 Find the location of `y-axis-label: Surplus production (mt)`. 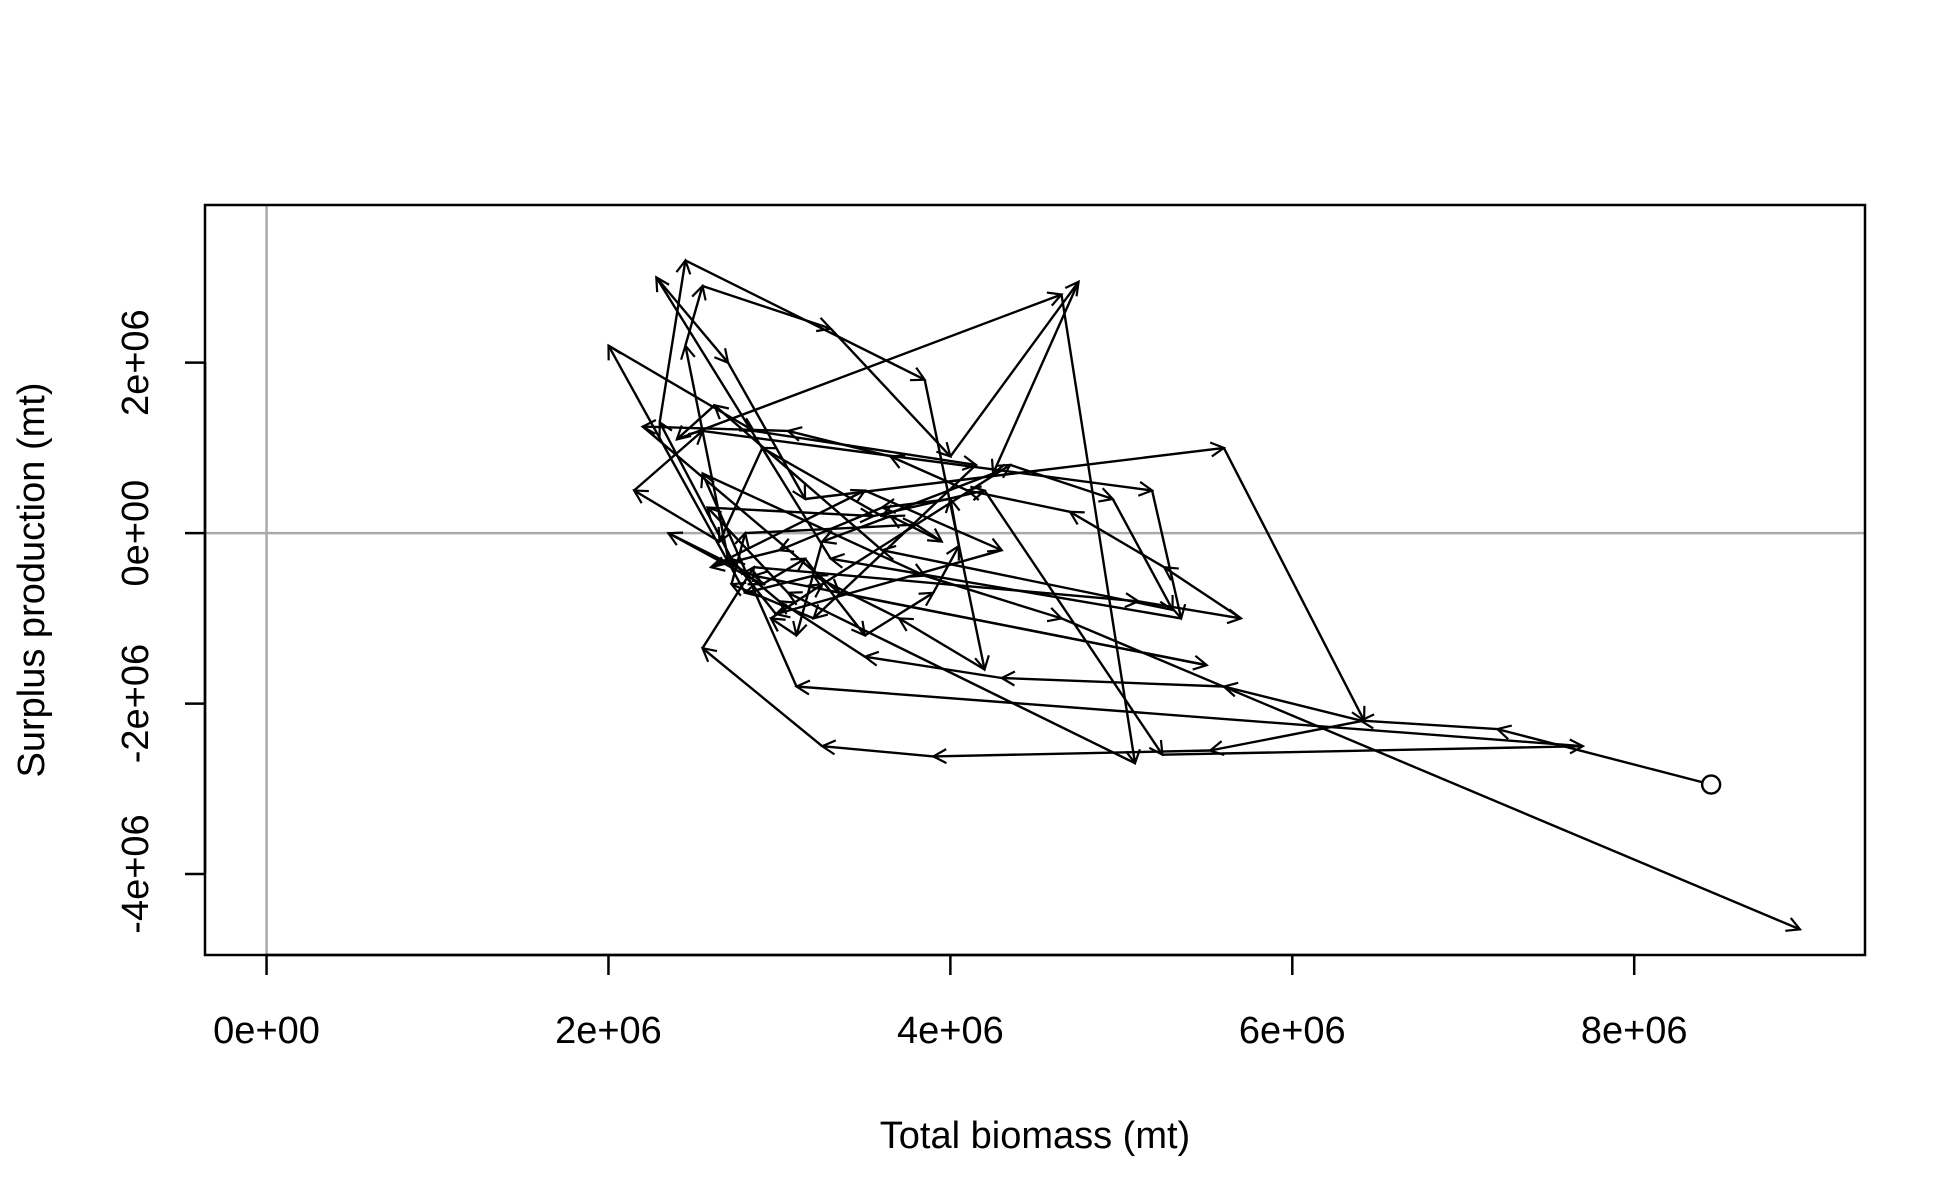

y-axis-label: Surplus production (mt) is located at coordinates (32, 580).